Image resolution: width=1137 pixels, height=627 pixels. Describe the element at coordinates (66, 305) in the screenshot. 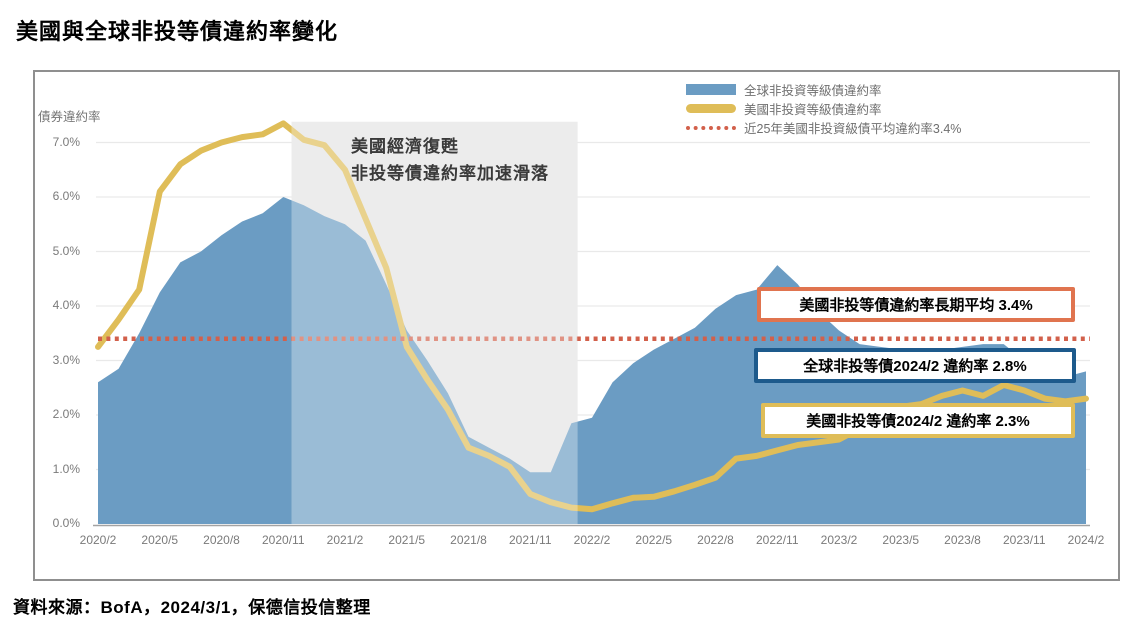

I see `y-tick-label: 4.0%` at that location.